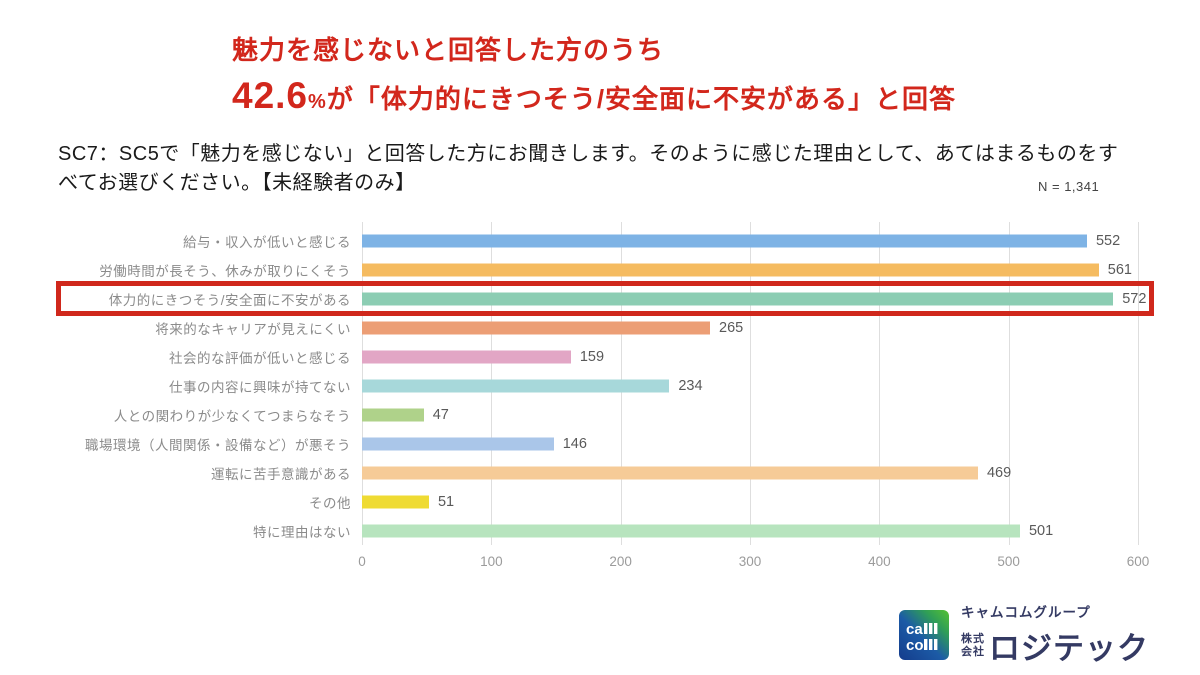 This screenshot has width=1200, height=675. Describe the element at coordinates (232, 416) in the screenshot. I see `category-label: 人との関わりが少なくてつまらなそう` at that location.